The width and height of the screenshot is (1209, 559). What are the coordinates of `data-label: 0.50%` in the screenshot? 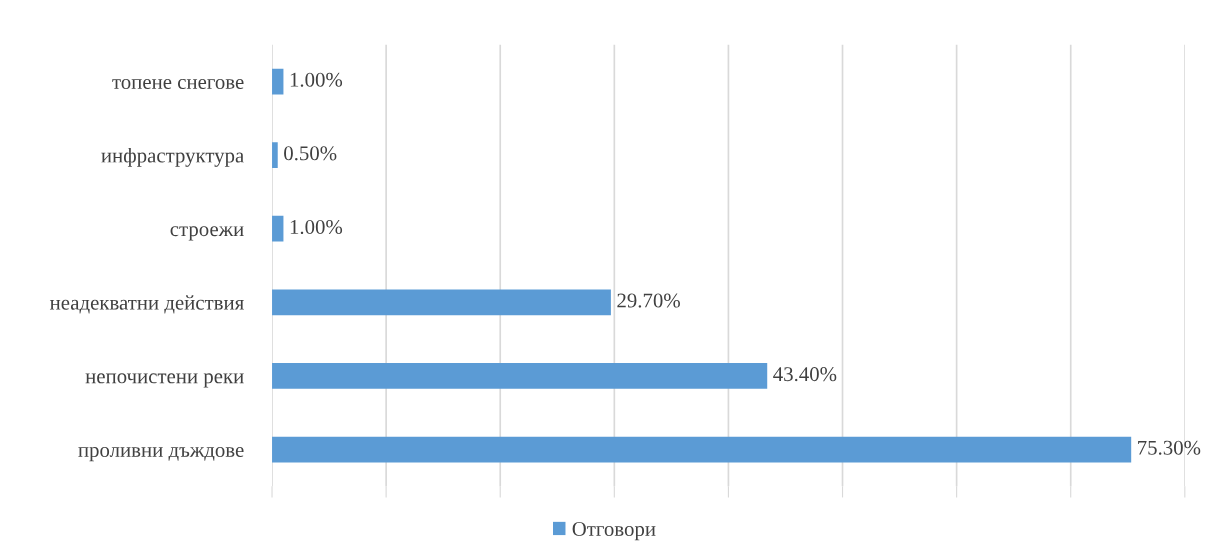 It's located at (310, 153).